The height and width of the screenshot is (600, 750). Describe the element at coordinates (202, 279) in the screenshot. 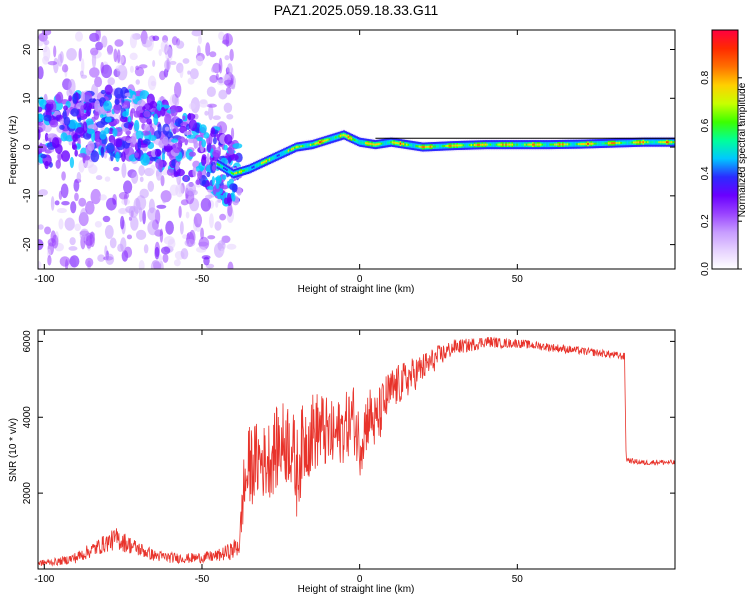

I see `spectrogram-x-tick-label: -50` at that location.